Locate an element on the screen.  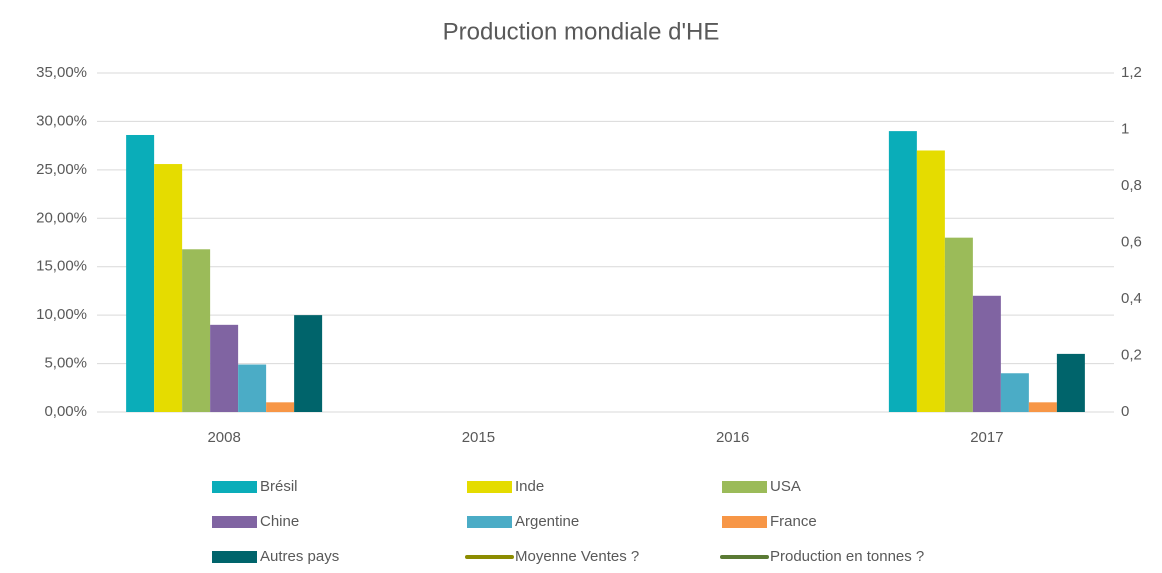
y-tick-label: 10,00% is located at coordinates (61, 314).